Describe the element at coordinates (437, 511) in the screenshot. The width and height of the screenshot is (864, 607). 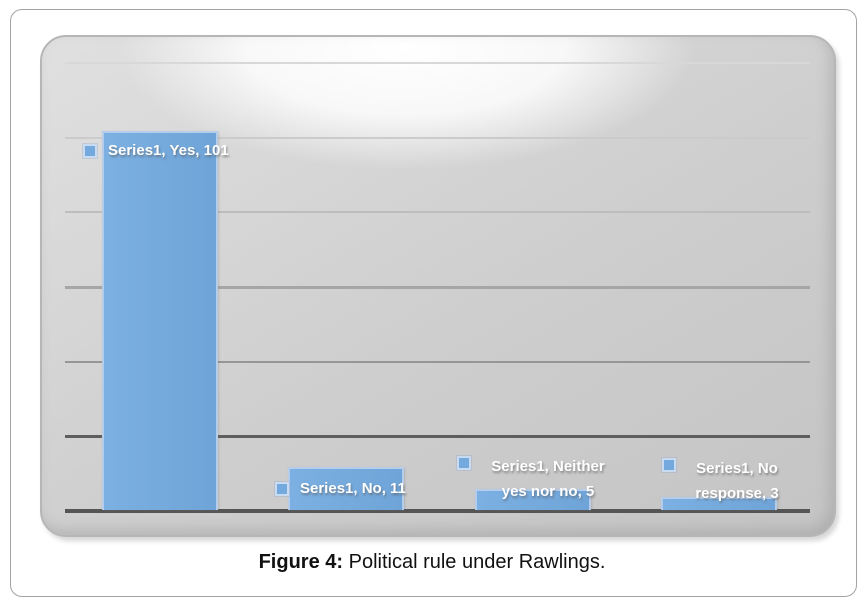
I see `x-axis-line` at that location.